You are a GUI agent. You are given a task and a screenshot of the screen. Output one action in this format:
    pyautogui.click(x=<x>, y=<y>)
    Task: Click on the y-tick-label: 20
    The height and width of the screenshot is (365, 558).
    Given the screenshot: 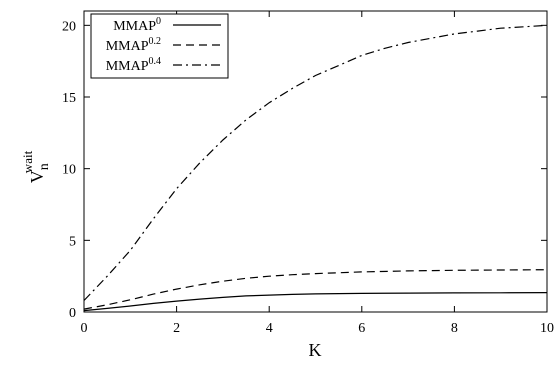 What is the action you would take?
    pyautogui.click(x=69, y=26)
    